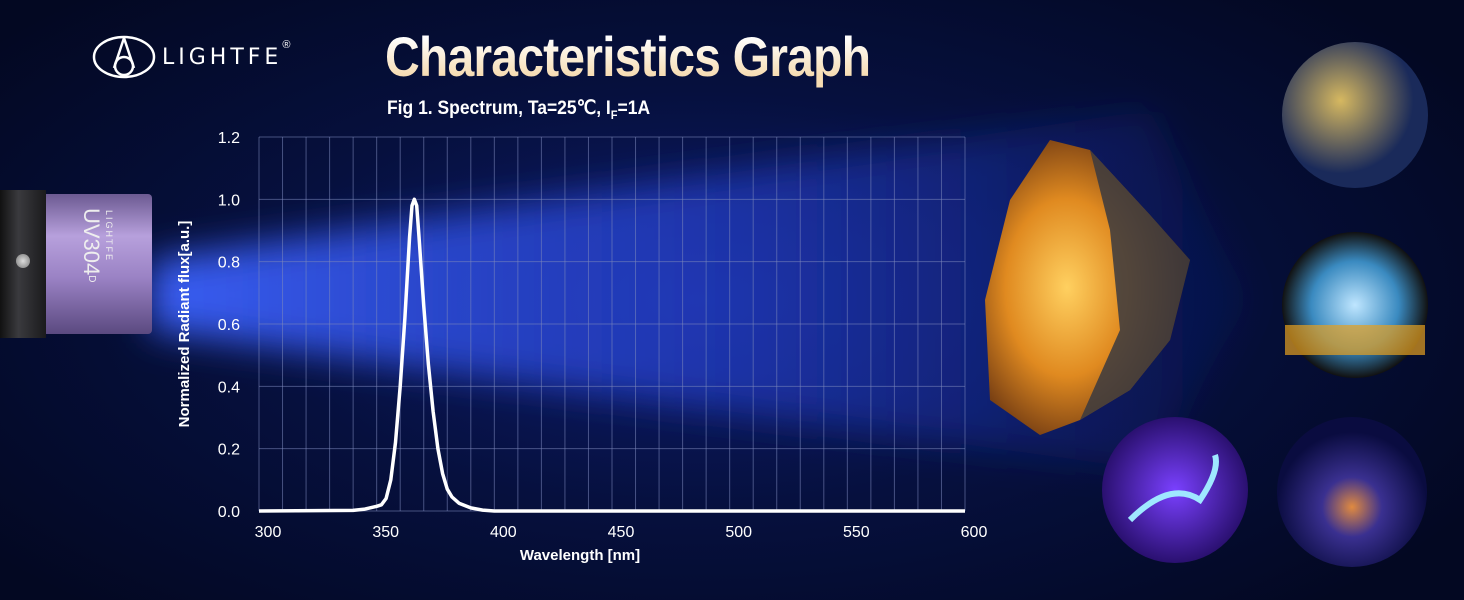 The image size is (1464, 600). What do you see at coordinates (229, 138) in the screenshot?
I see `y-tick-label: 1.2` at bounding box center [229, 138].